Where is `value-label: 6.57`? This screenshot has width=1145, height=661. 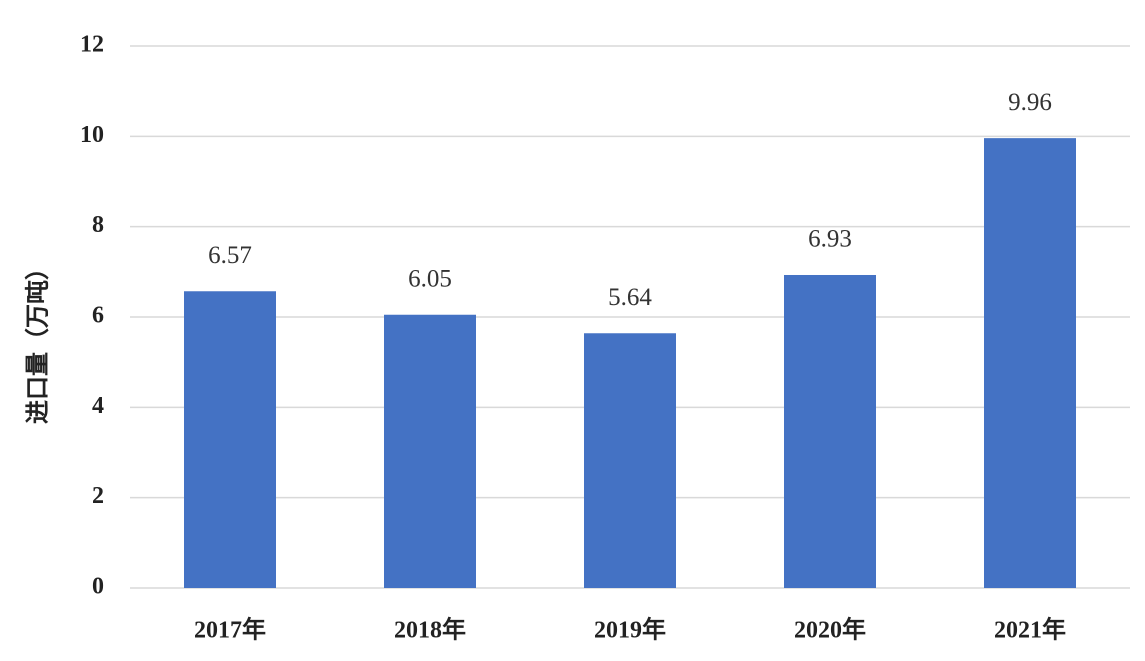
value-label: 6.57 is located at coordinates (230, 255).